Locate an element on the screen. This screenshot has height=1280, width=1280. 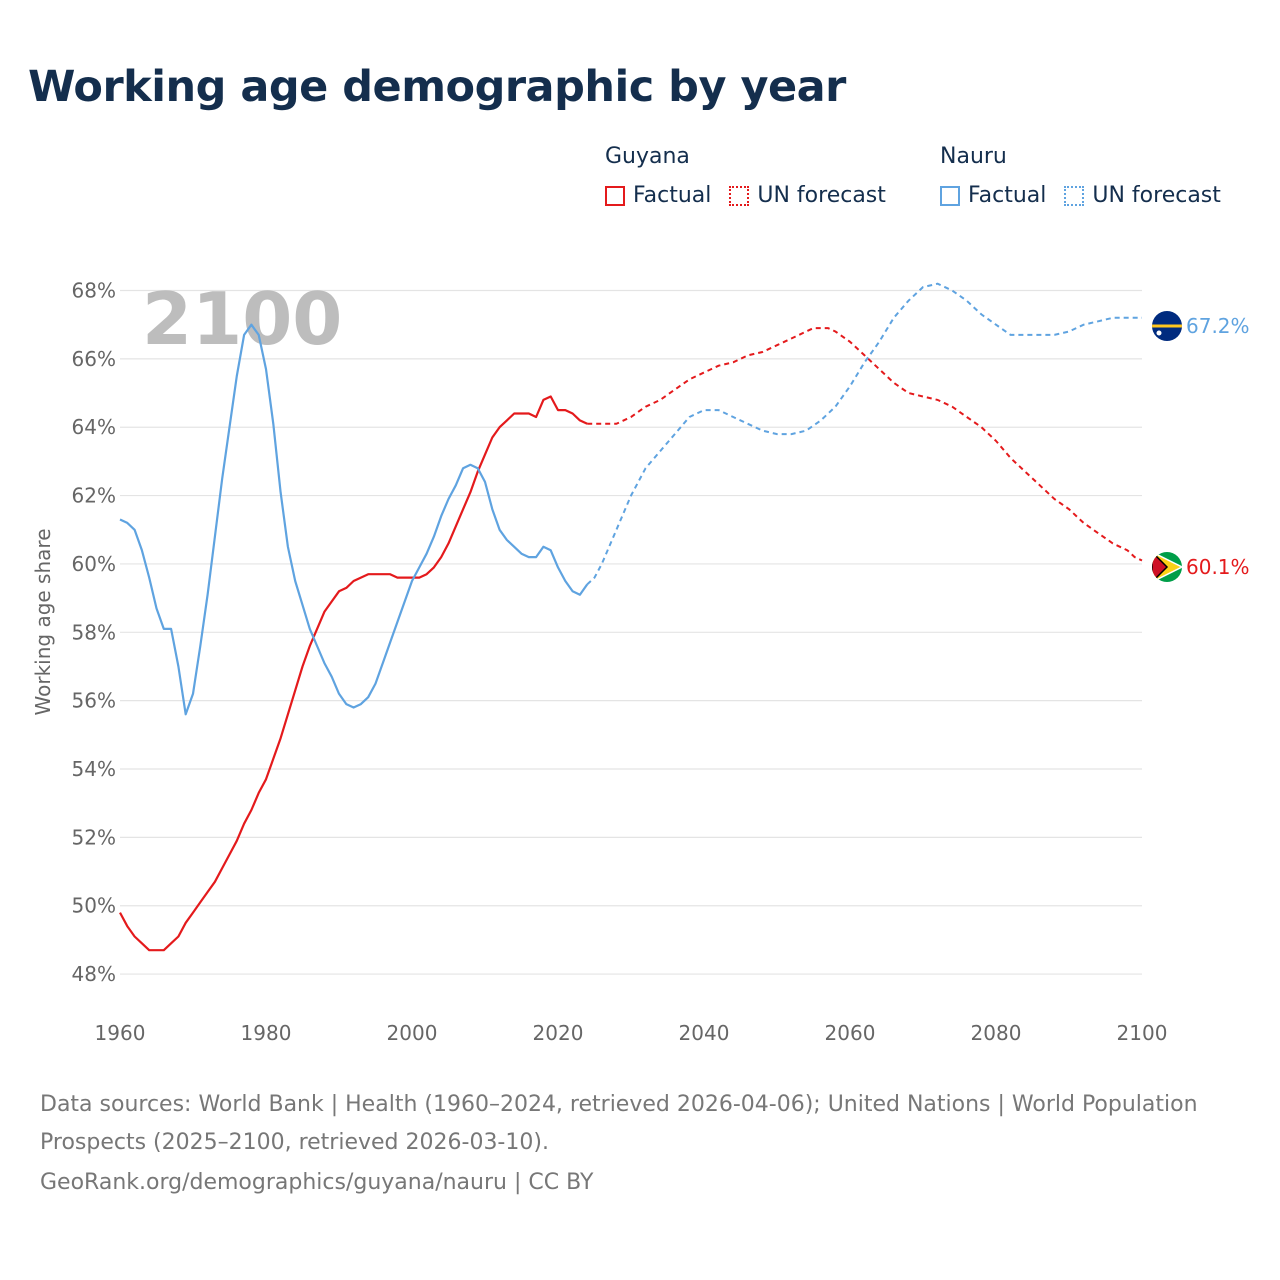
legend-group-nauru: Nauru Factual UN forecast is located at coordinates (1080, 176).